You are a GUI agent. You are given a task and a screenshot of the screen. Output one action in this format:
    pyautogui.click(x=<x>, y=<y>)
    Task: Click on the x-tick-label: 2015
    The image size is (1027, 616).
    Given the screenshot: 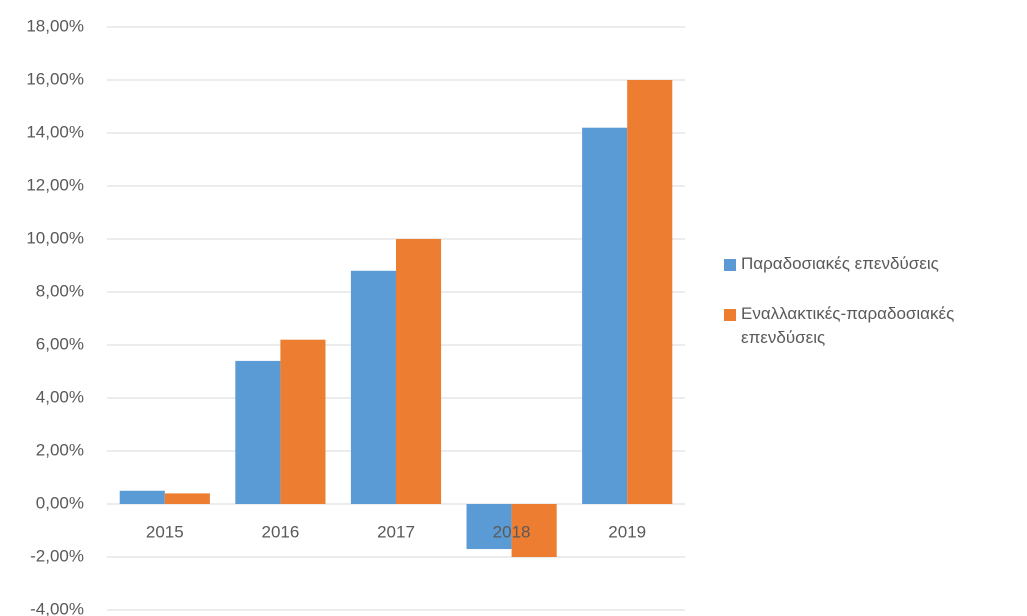 What is the action you would take?
    pyautogui.click(x=165, y=531)
    